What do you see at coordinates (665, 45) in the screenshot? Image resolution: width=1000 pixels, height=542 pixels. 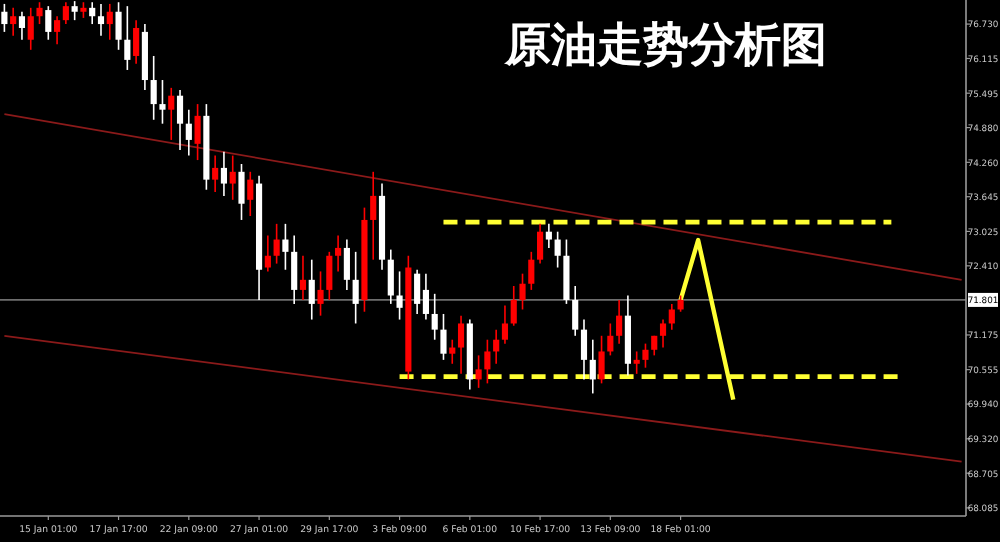 I see `chart-title: 原油走势分析图` at bounding box center [665, 45].